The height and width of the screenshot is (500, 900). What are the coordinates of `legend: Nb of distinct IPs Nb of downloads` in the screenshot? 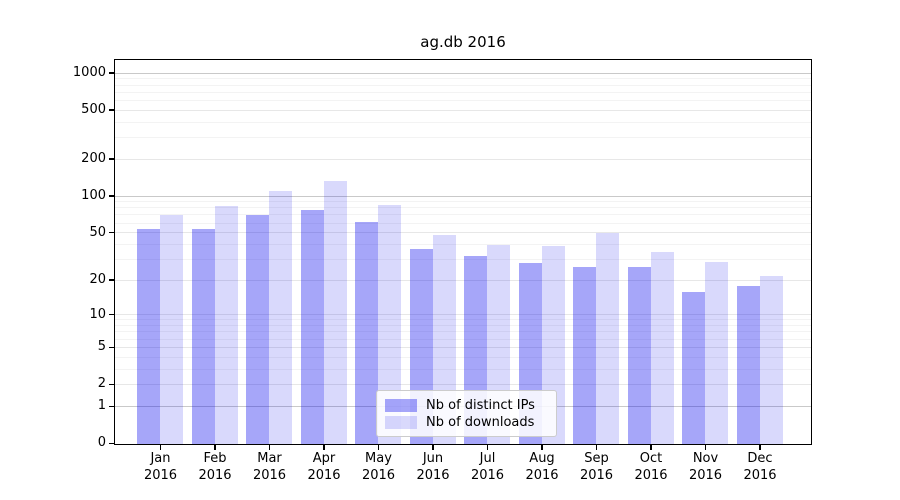 It's located at (466, 413).